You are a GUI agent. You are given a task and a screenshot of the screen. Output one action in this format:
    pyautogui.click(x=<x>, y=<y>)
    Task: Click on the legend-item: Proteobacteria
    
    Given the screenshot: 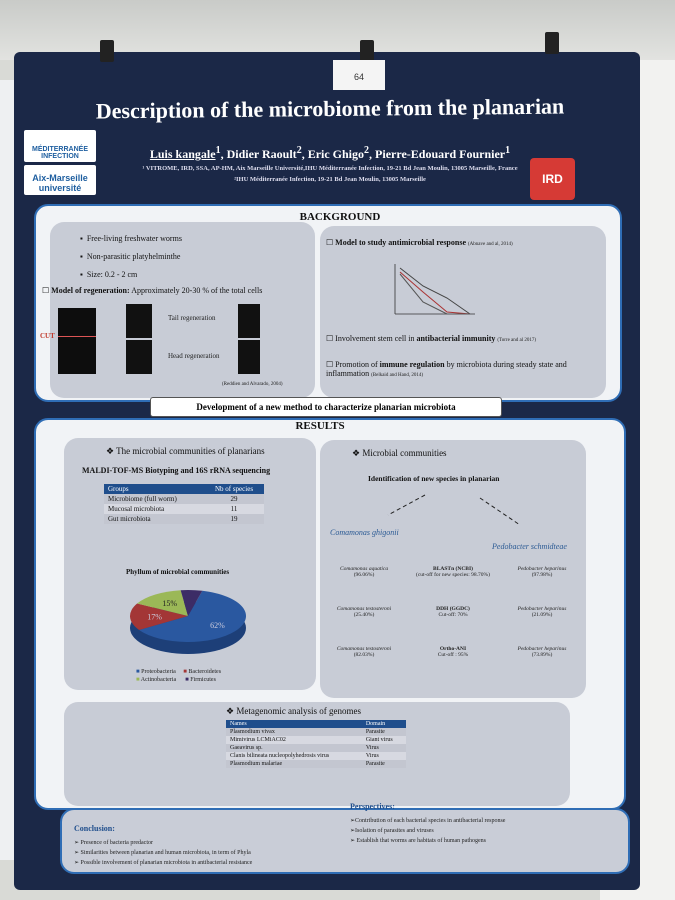 What is the action you would take?
    pyautogui.click(x=158, y=672)
    